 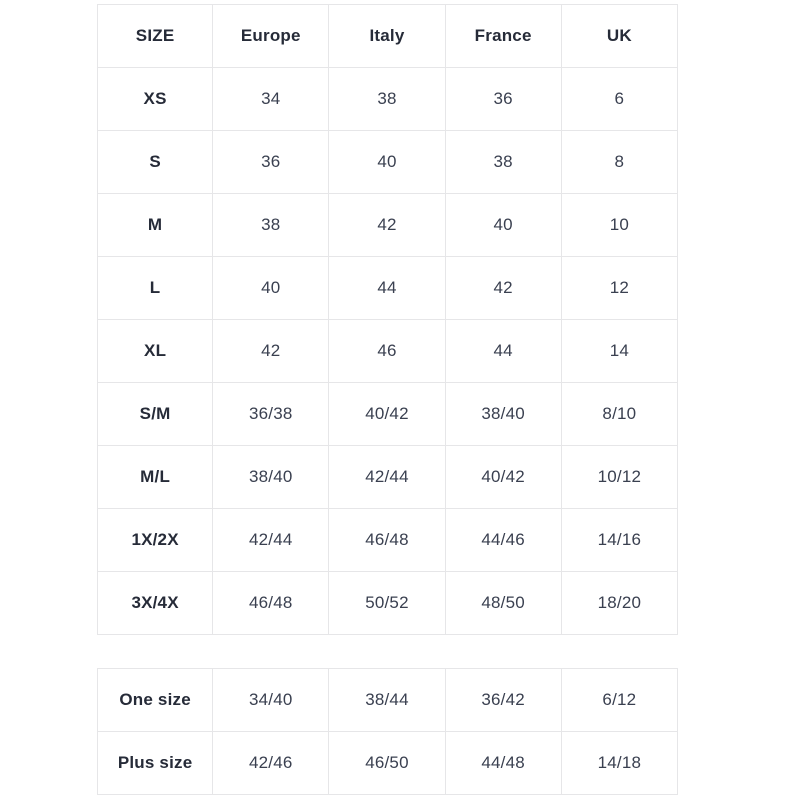 I want to click on table-row: XS 34 38 36 6, so click(x=387, y=99).